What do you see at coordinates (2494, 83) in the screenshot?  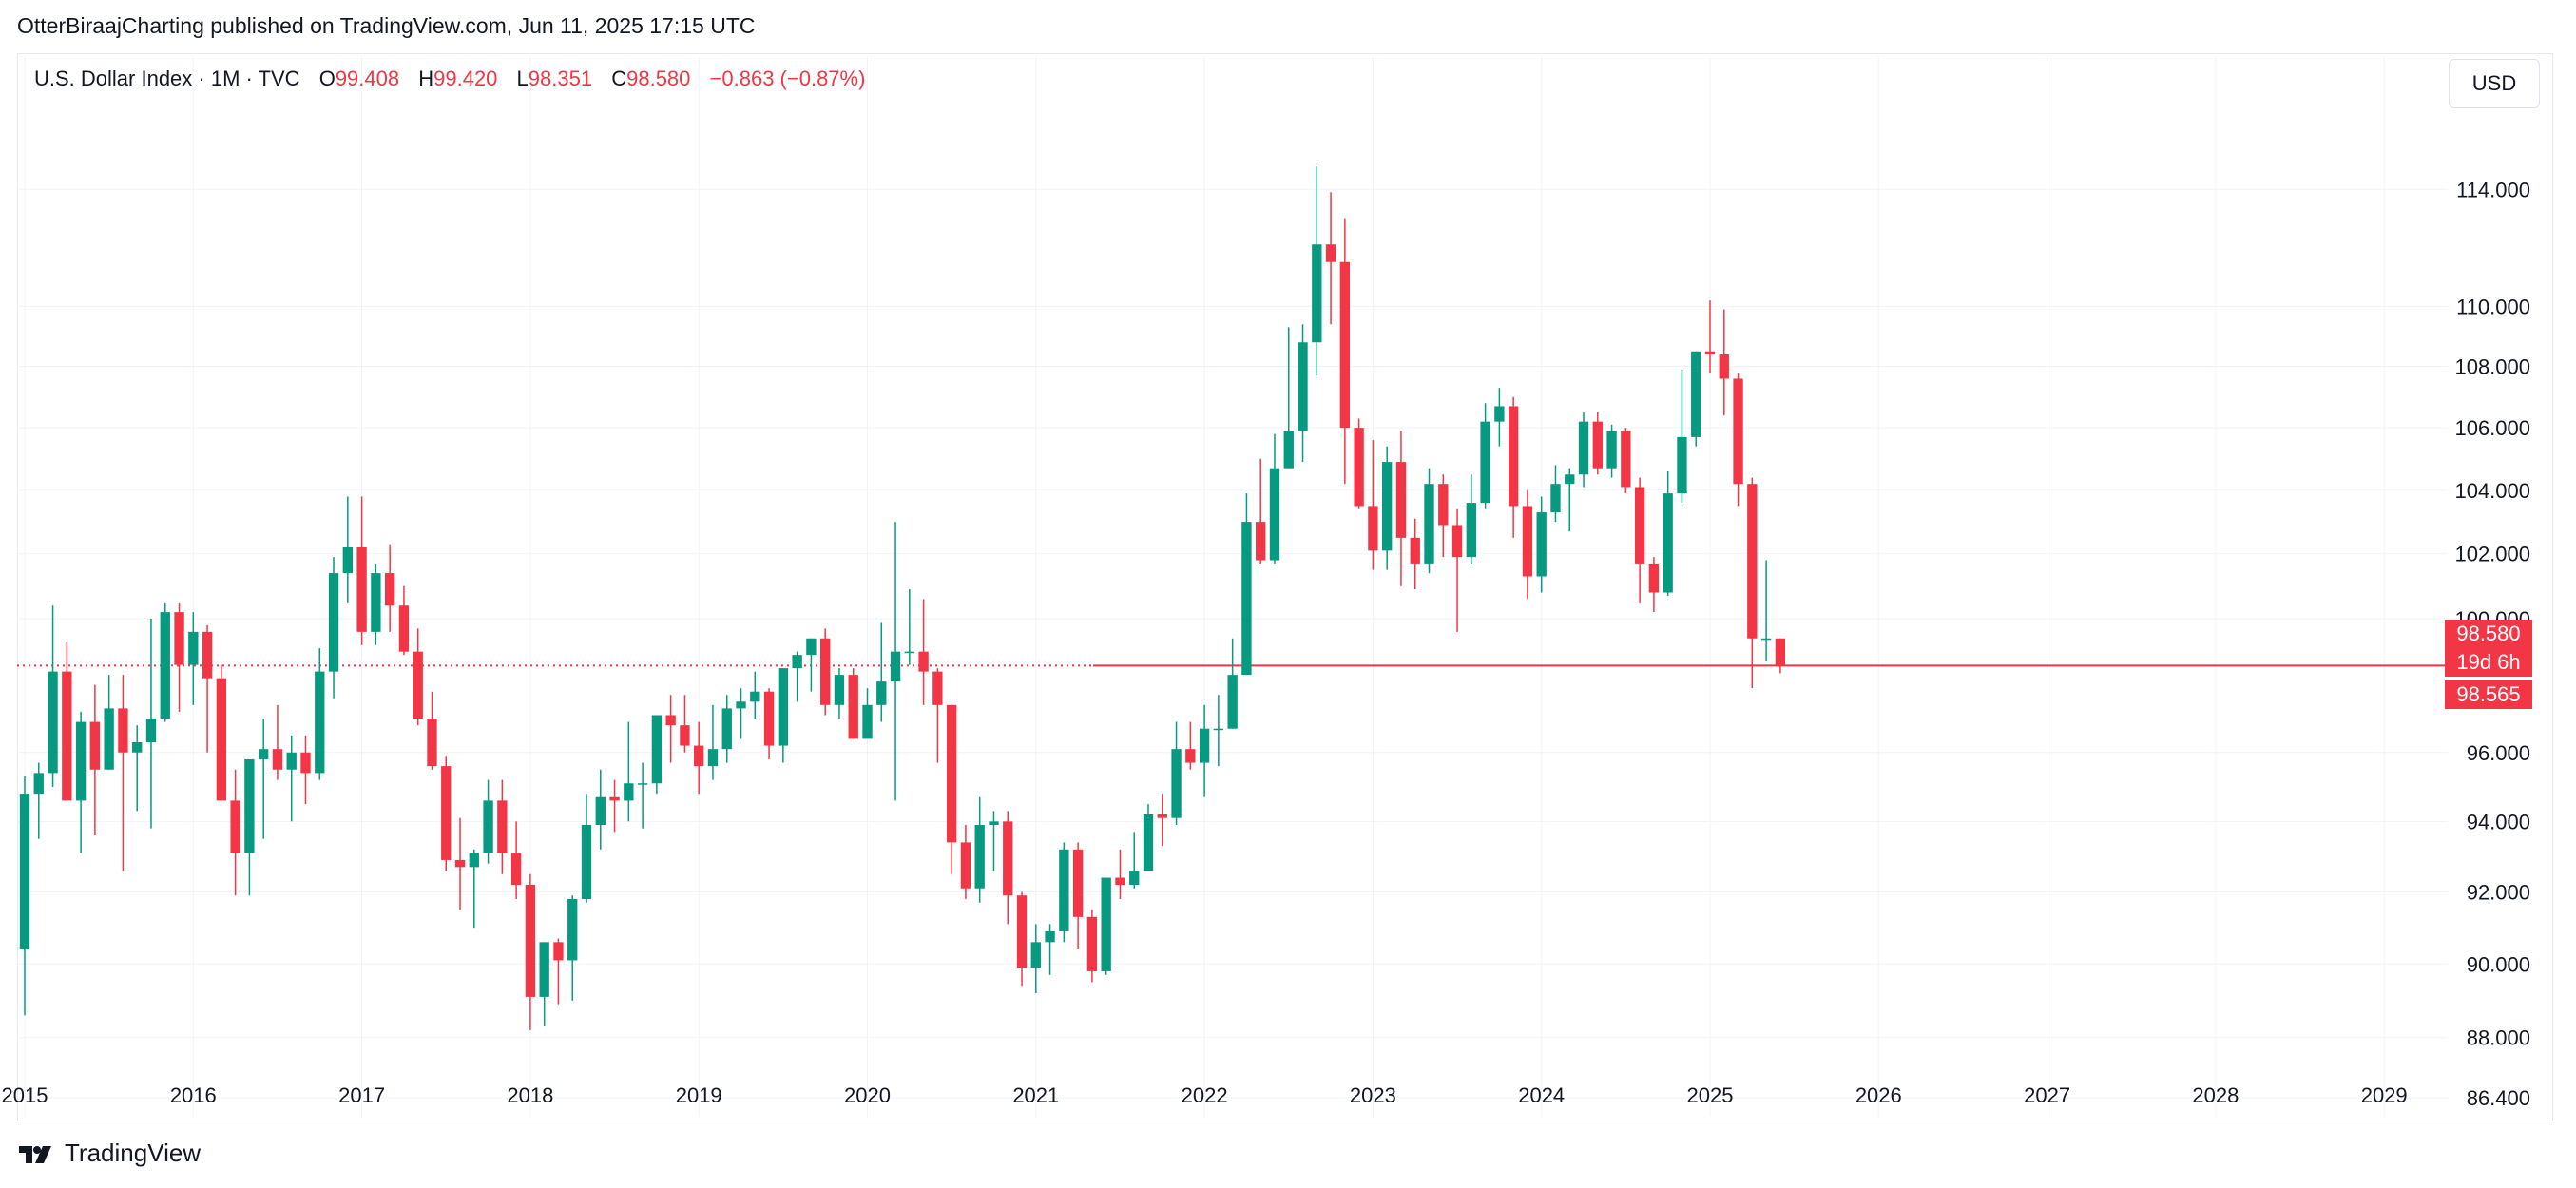 I see `currency-button: USD` at bounding box center [2494, 83].